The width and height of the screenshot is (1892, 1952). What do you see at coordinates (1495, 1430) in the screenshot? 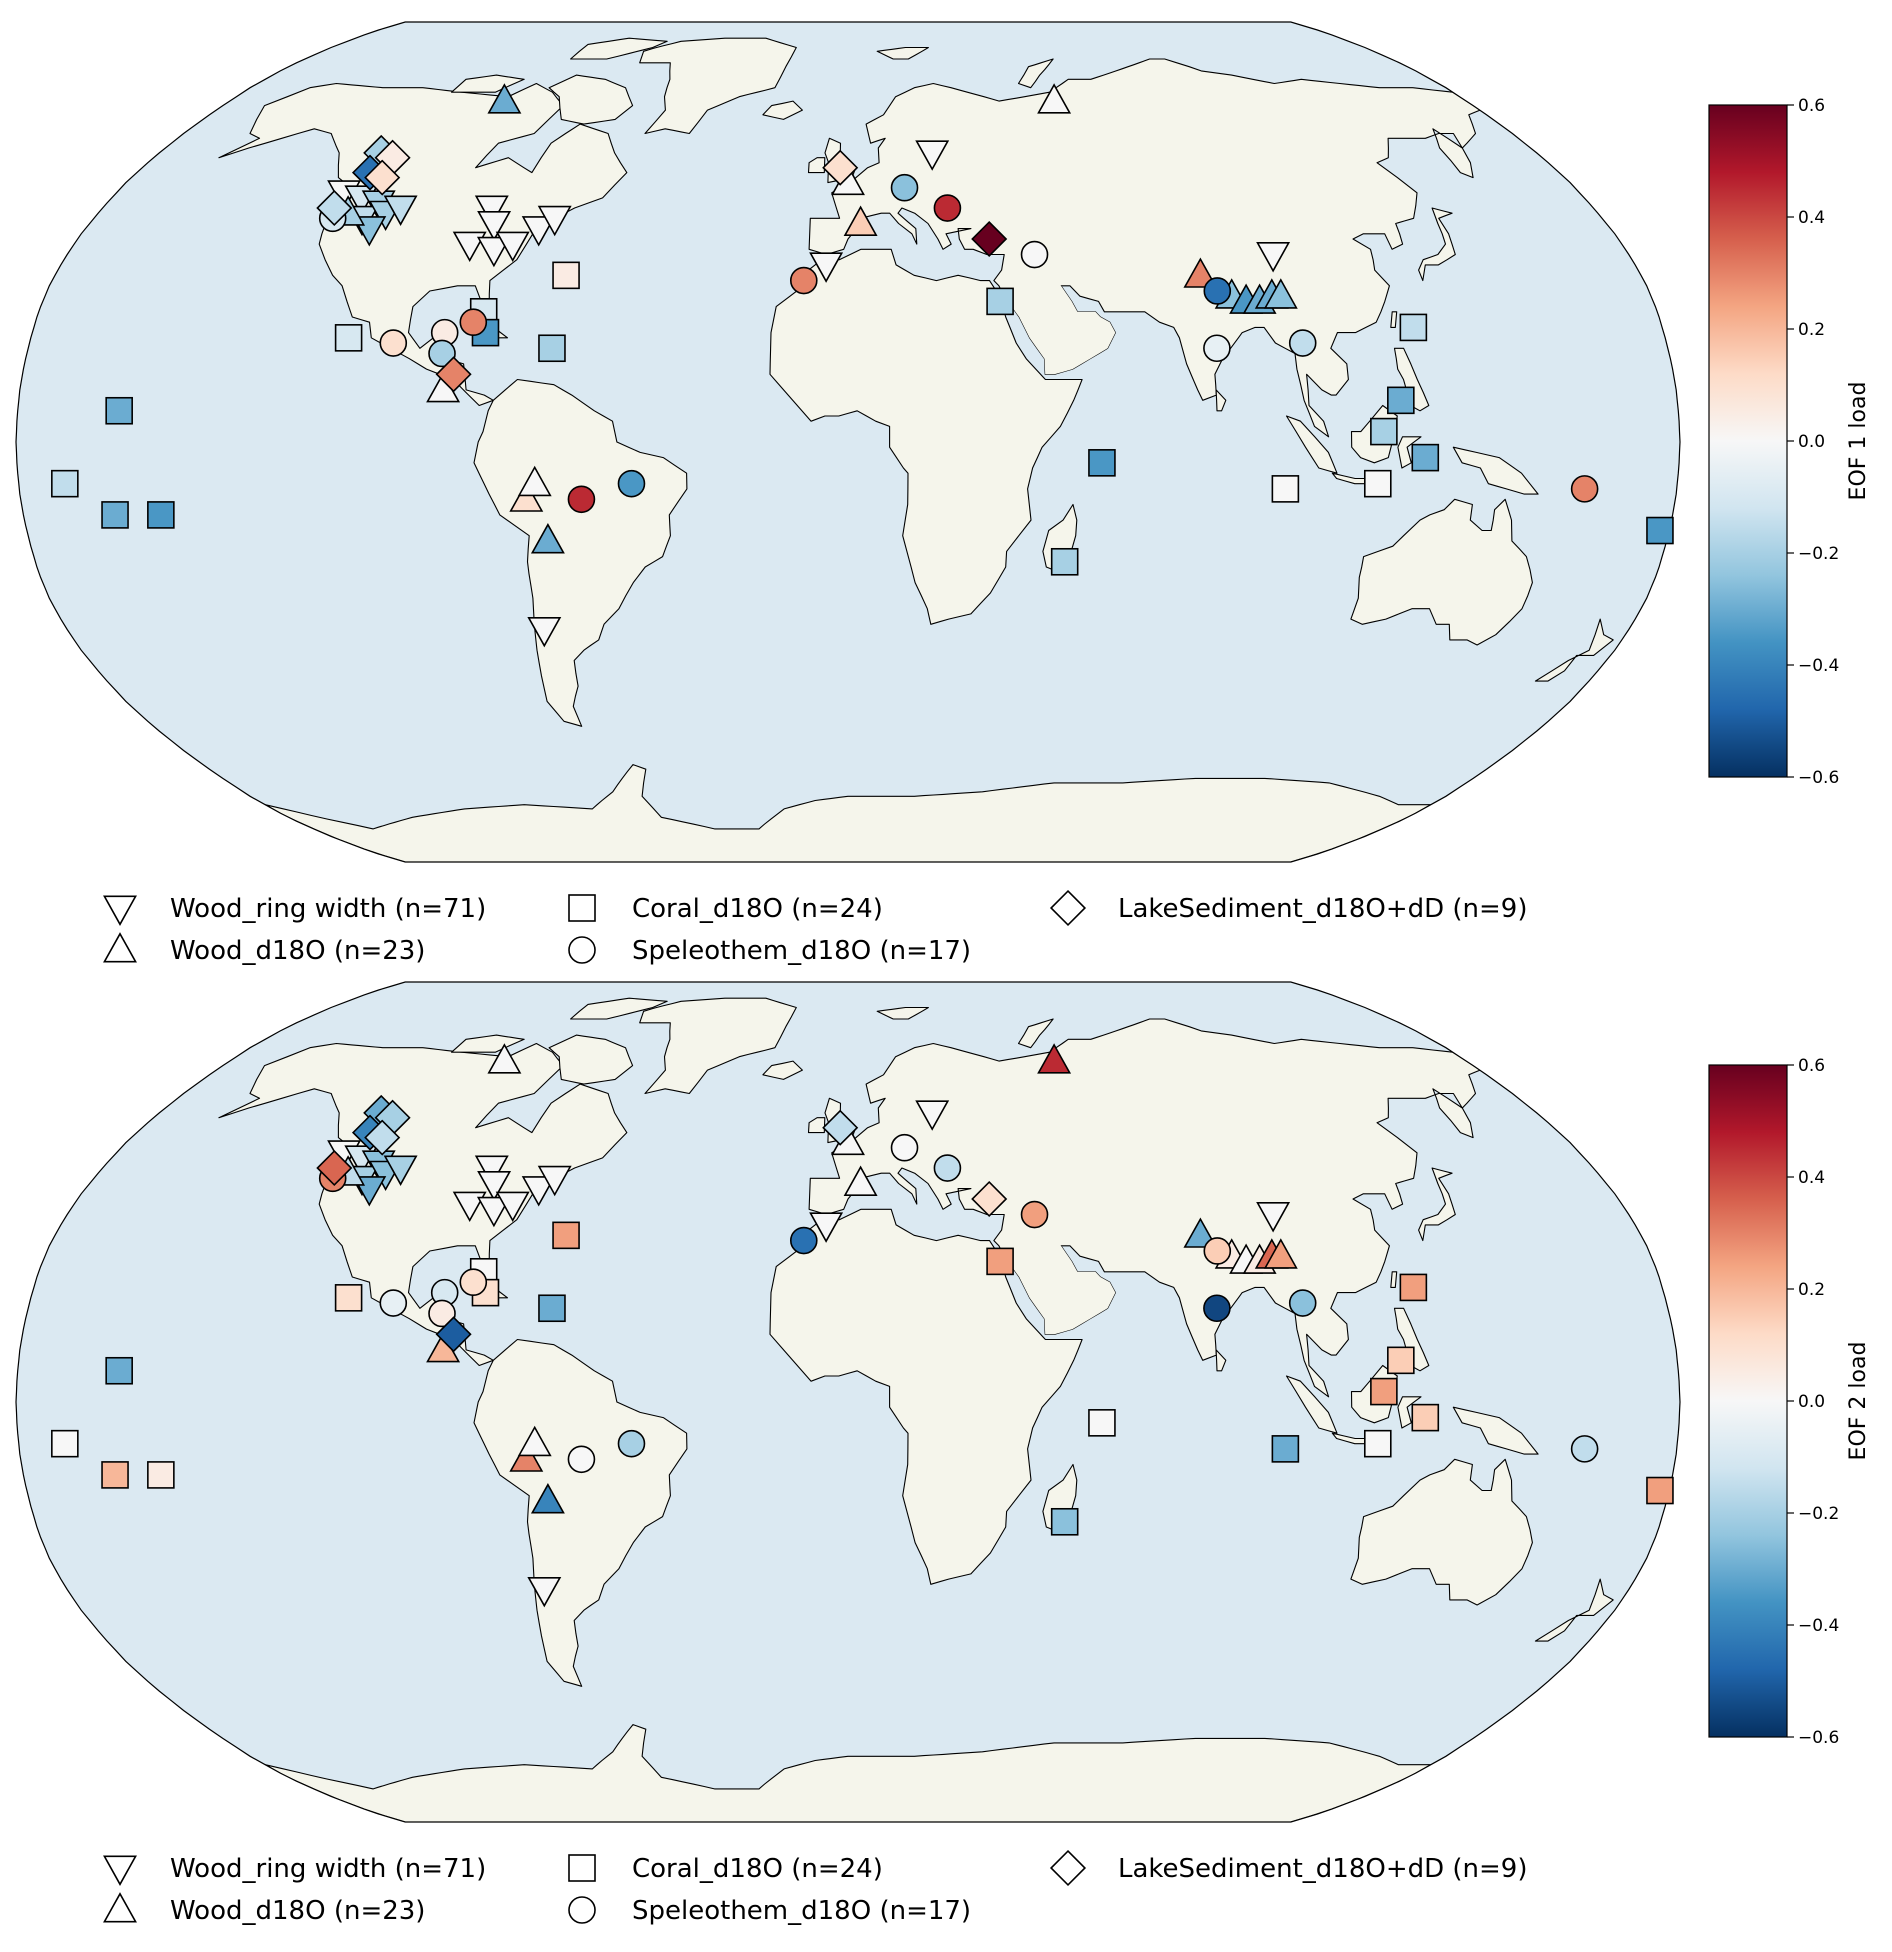
I see `land-new-guinea` at bounding box center [1495, 1430].